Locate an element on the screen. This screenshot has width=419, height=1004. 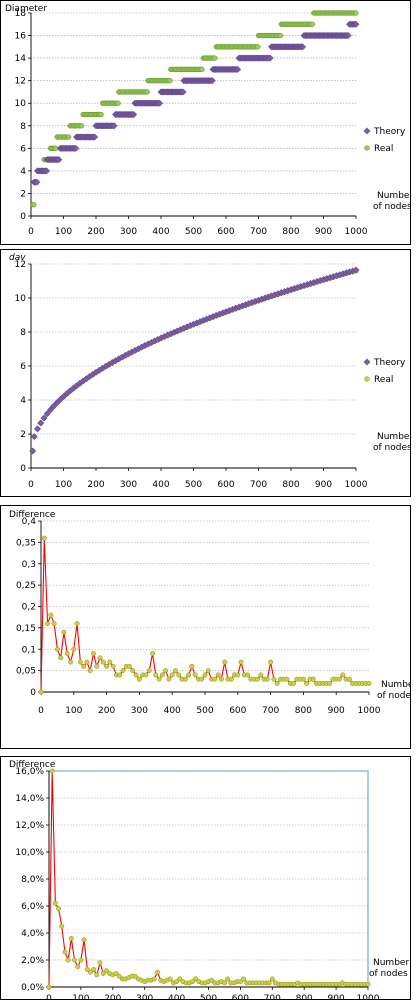
y-tick-label: 2 is located at coordinates (23, 435).